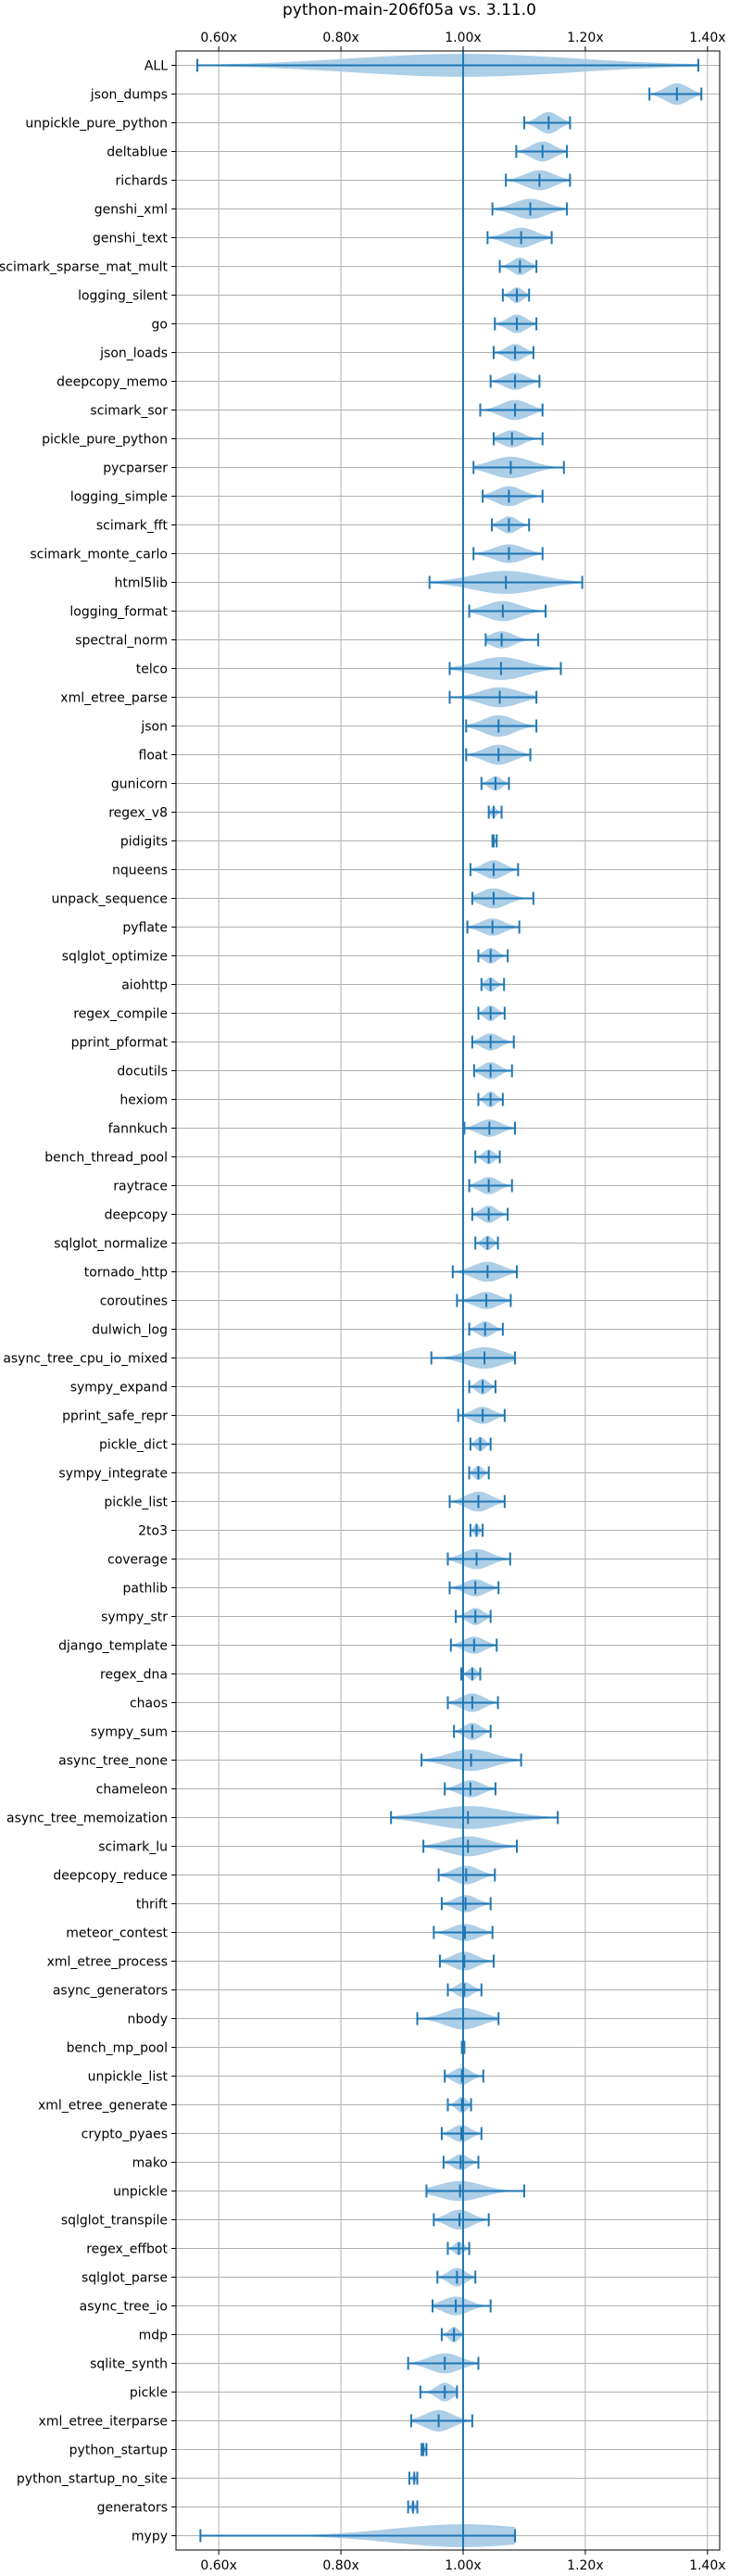  What do you see at coordinates (107, 1963) in the screenshot?
I see `category-label: xml_etree_process` at bounding box center [107, 1963].